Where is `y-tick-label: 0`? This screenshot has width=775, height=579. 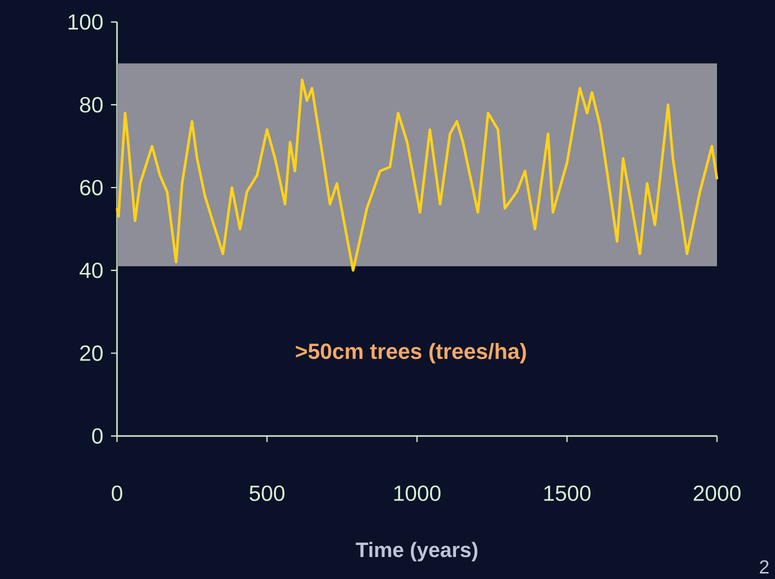 y-tick-label: 0 is located at coordinates (97, 436).